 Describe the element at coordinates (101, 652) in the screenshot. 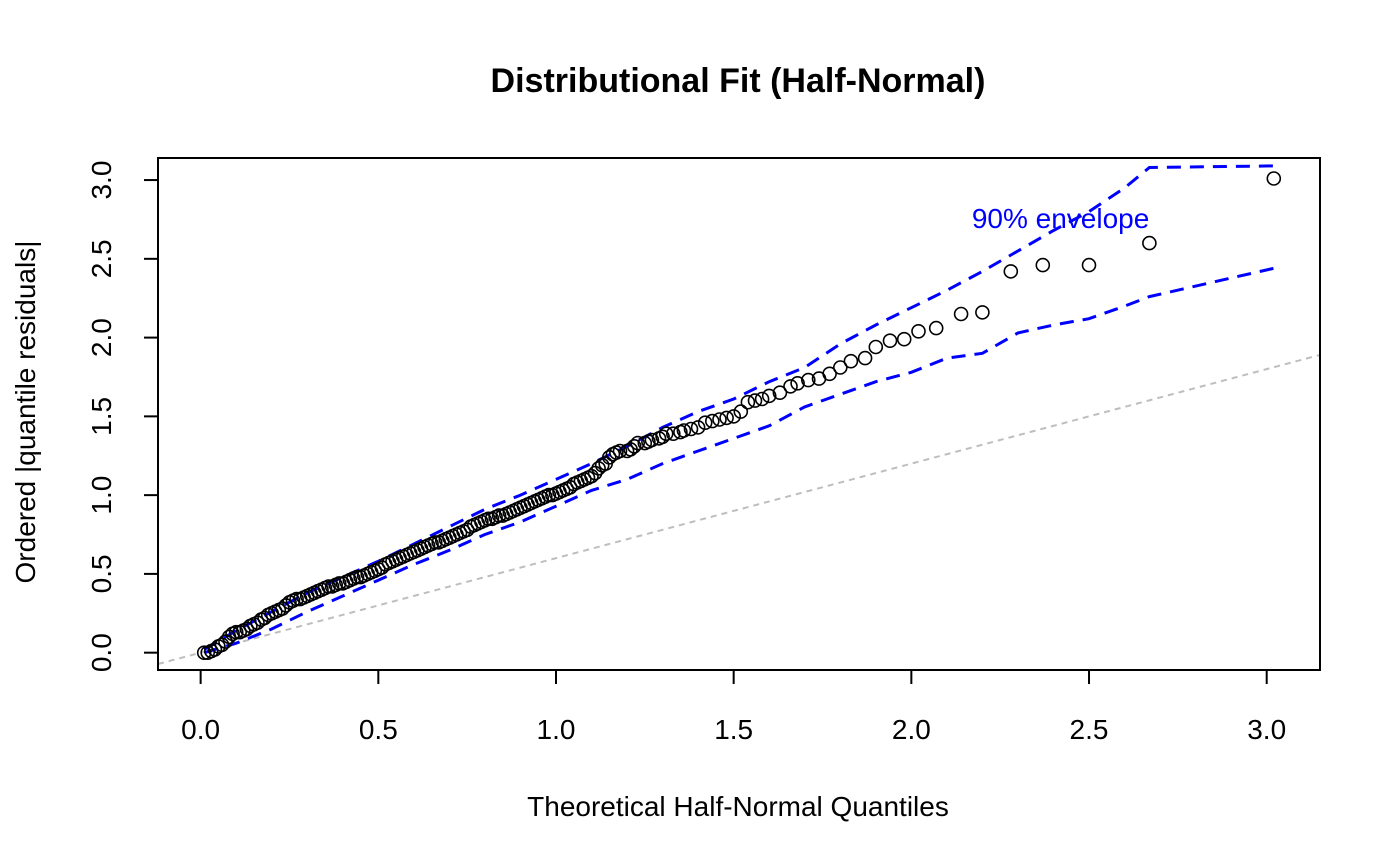

I see `y-tick-label: 0.0` at that location.